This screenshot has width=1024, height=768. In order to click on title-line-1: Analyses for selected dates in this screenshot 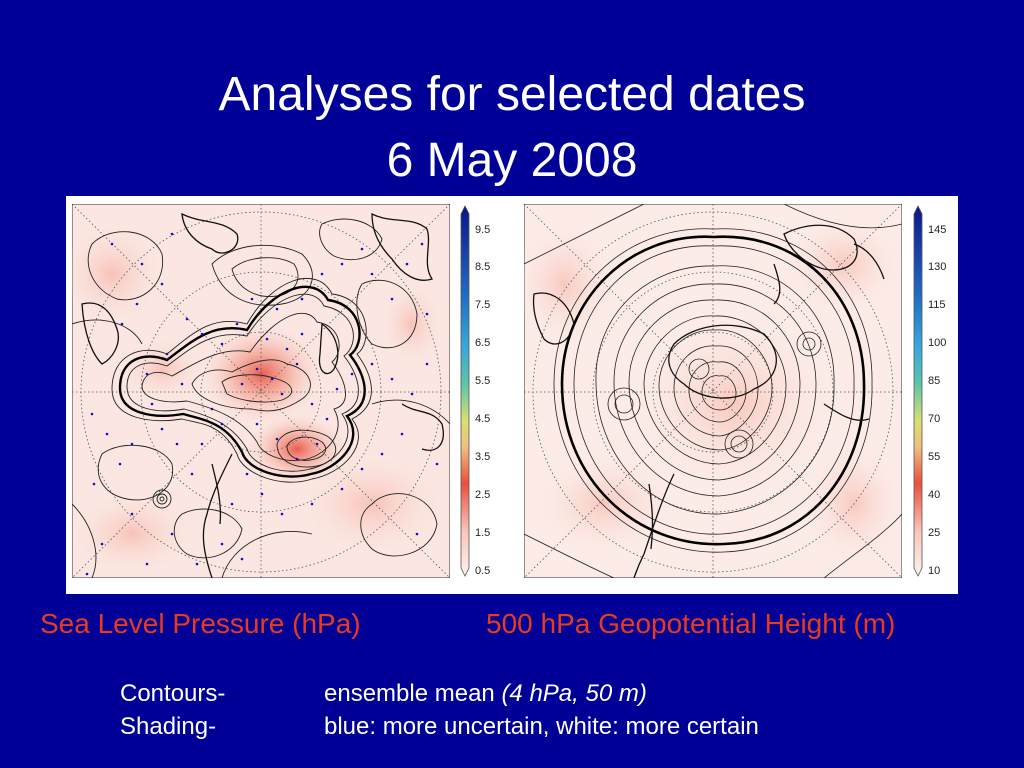, I will do `click(512, 94)`.